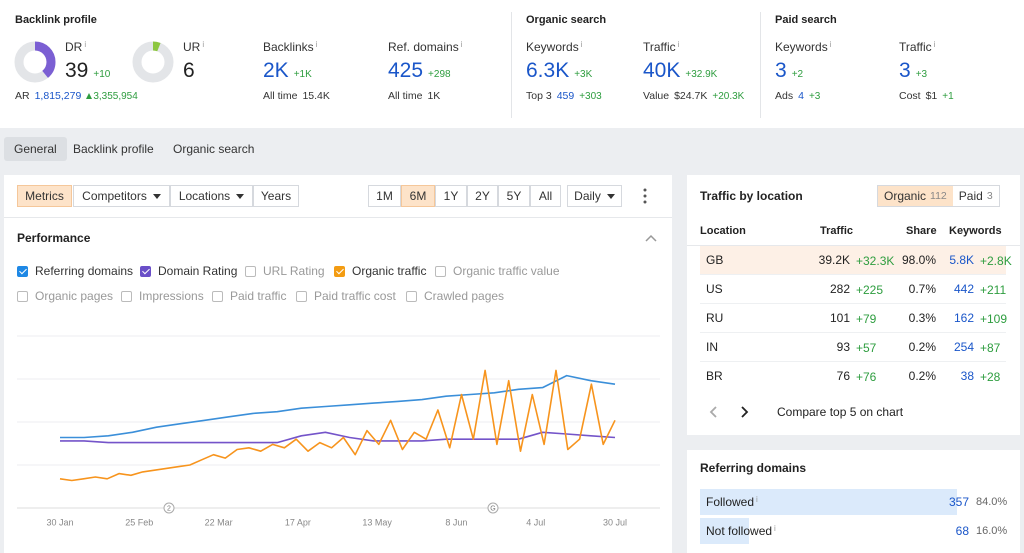 The height and width of the screenshot is (553, 1024). Describe the element at coordinates (843, 347) in the screenshot. I see `traffic: 93` at that location.